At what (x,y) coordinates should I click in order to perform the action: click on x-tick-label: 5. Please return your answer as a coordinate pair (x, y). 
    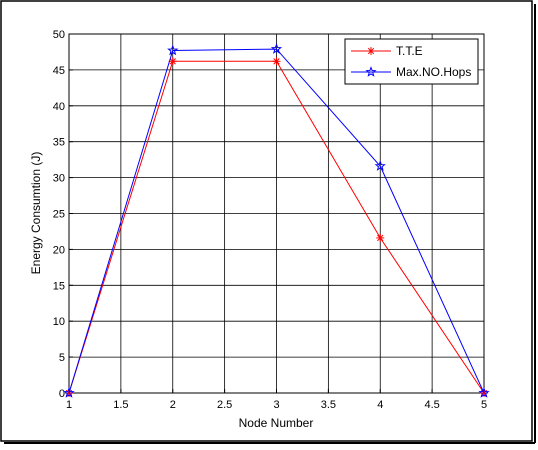
    Looking at the image, I should click on (484, 405).